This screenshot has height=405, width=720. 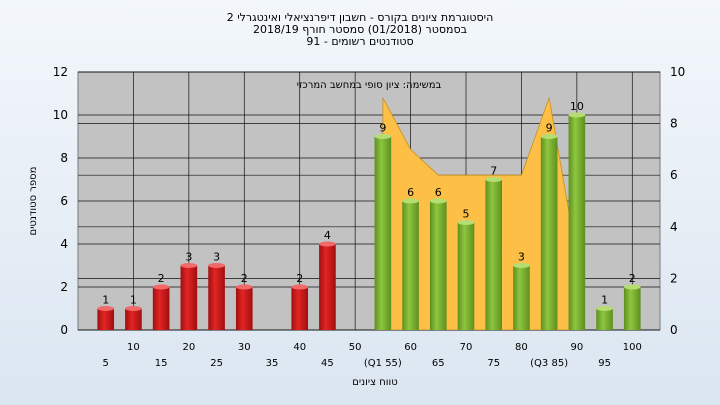 I want to click on data-label-70: 5, so click(x=466, y=214).